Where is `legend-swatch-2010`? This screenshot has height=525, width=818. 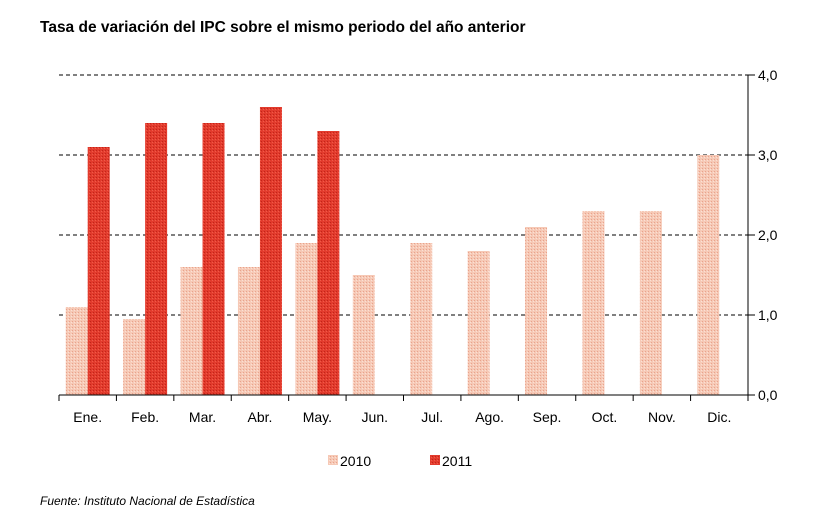
legend-swatch-2010 is located at coordinates (333, 460).